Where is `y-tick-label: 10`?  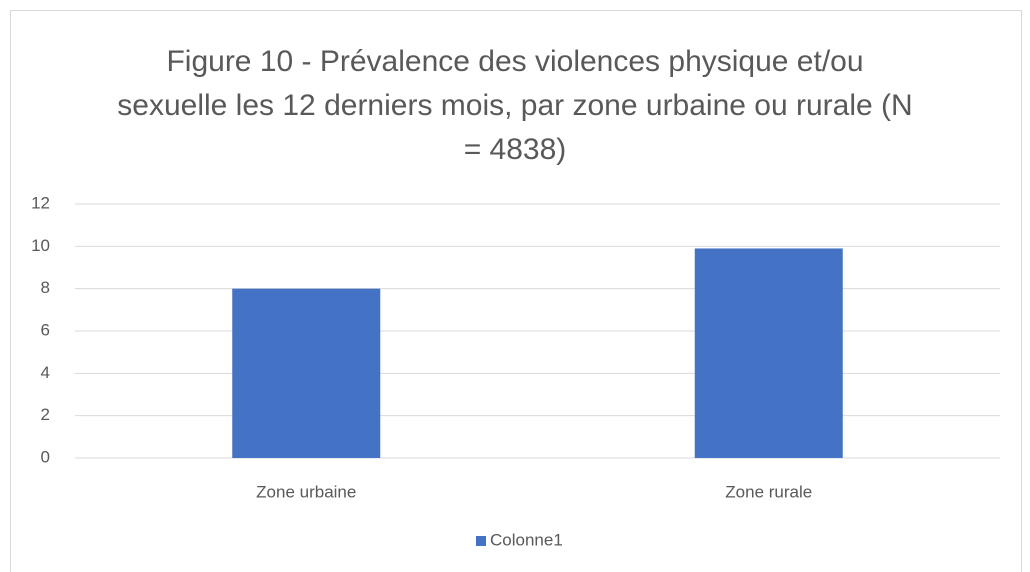
y-tick-label: 10 is located at coordinates (40, 245).